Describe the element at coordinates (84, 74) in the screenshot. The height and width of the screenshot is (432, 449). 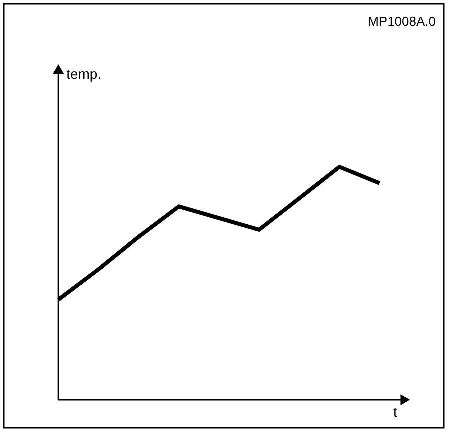
I see `text: temp.` at that location.